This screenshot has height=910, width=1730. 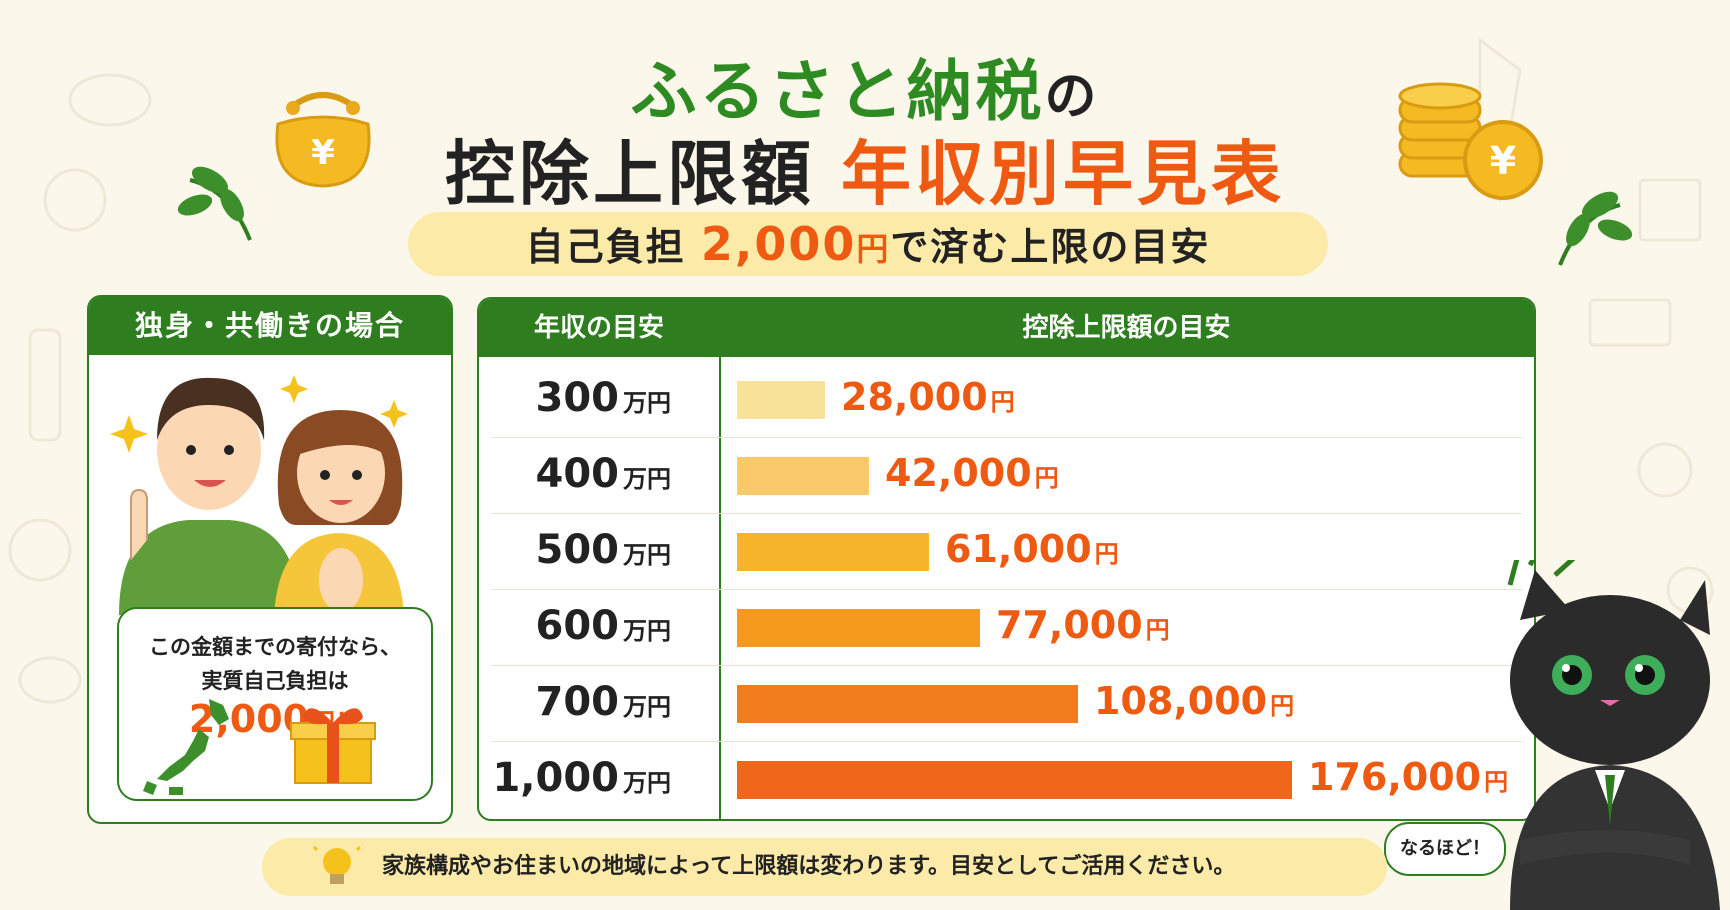 What do you see at coordinates (809, 866) in the screenshot?
I see `footer-note-text: 家族構成やお住まいの地域によって上限額は変わります。目安としてご活用ください。` at bounding box center [809, 866].